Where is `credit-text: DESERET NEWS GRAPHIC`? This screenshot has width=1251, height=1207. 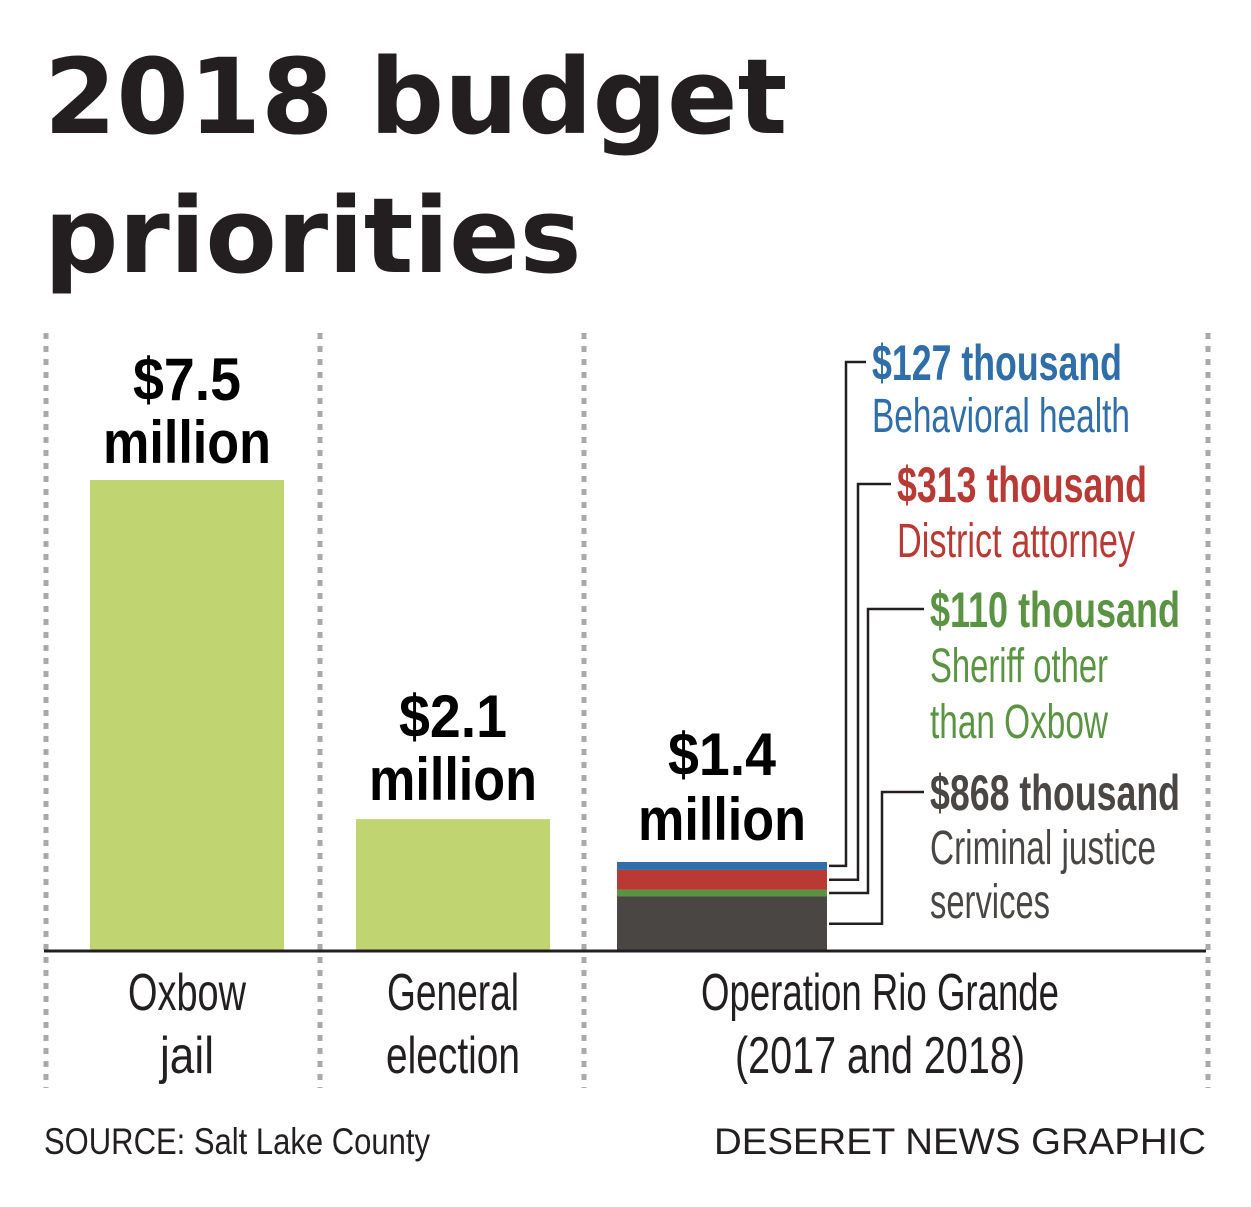 credit-text: DESERET NEWS GRAPHIC is located at coordinates (960, 1141).